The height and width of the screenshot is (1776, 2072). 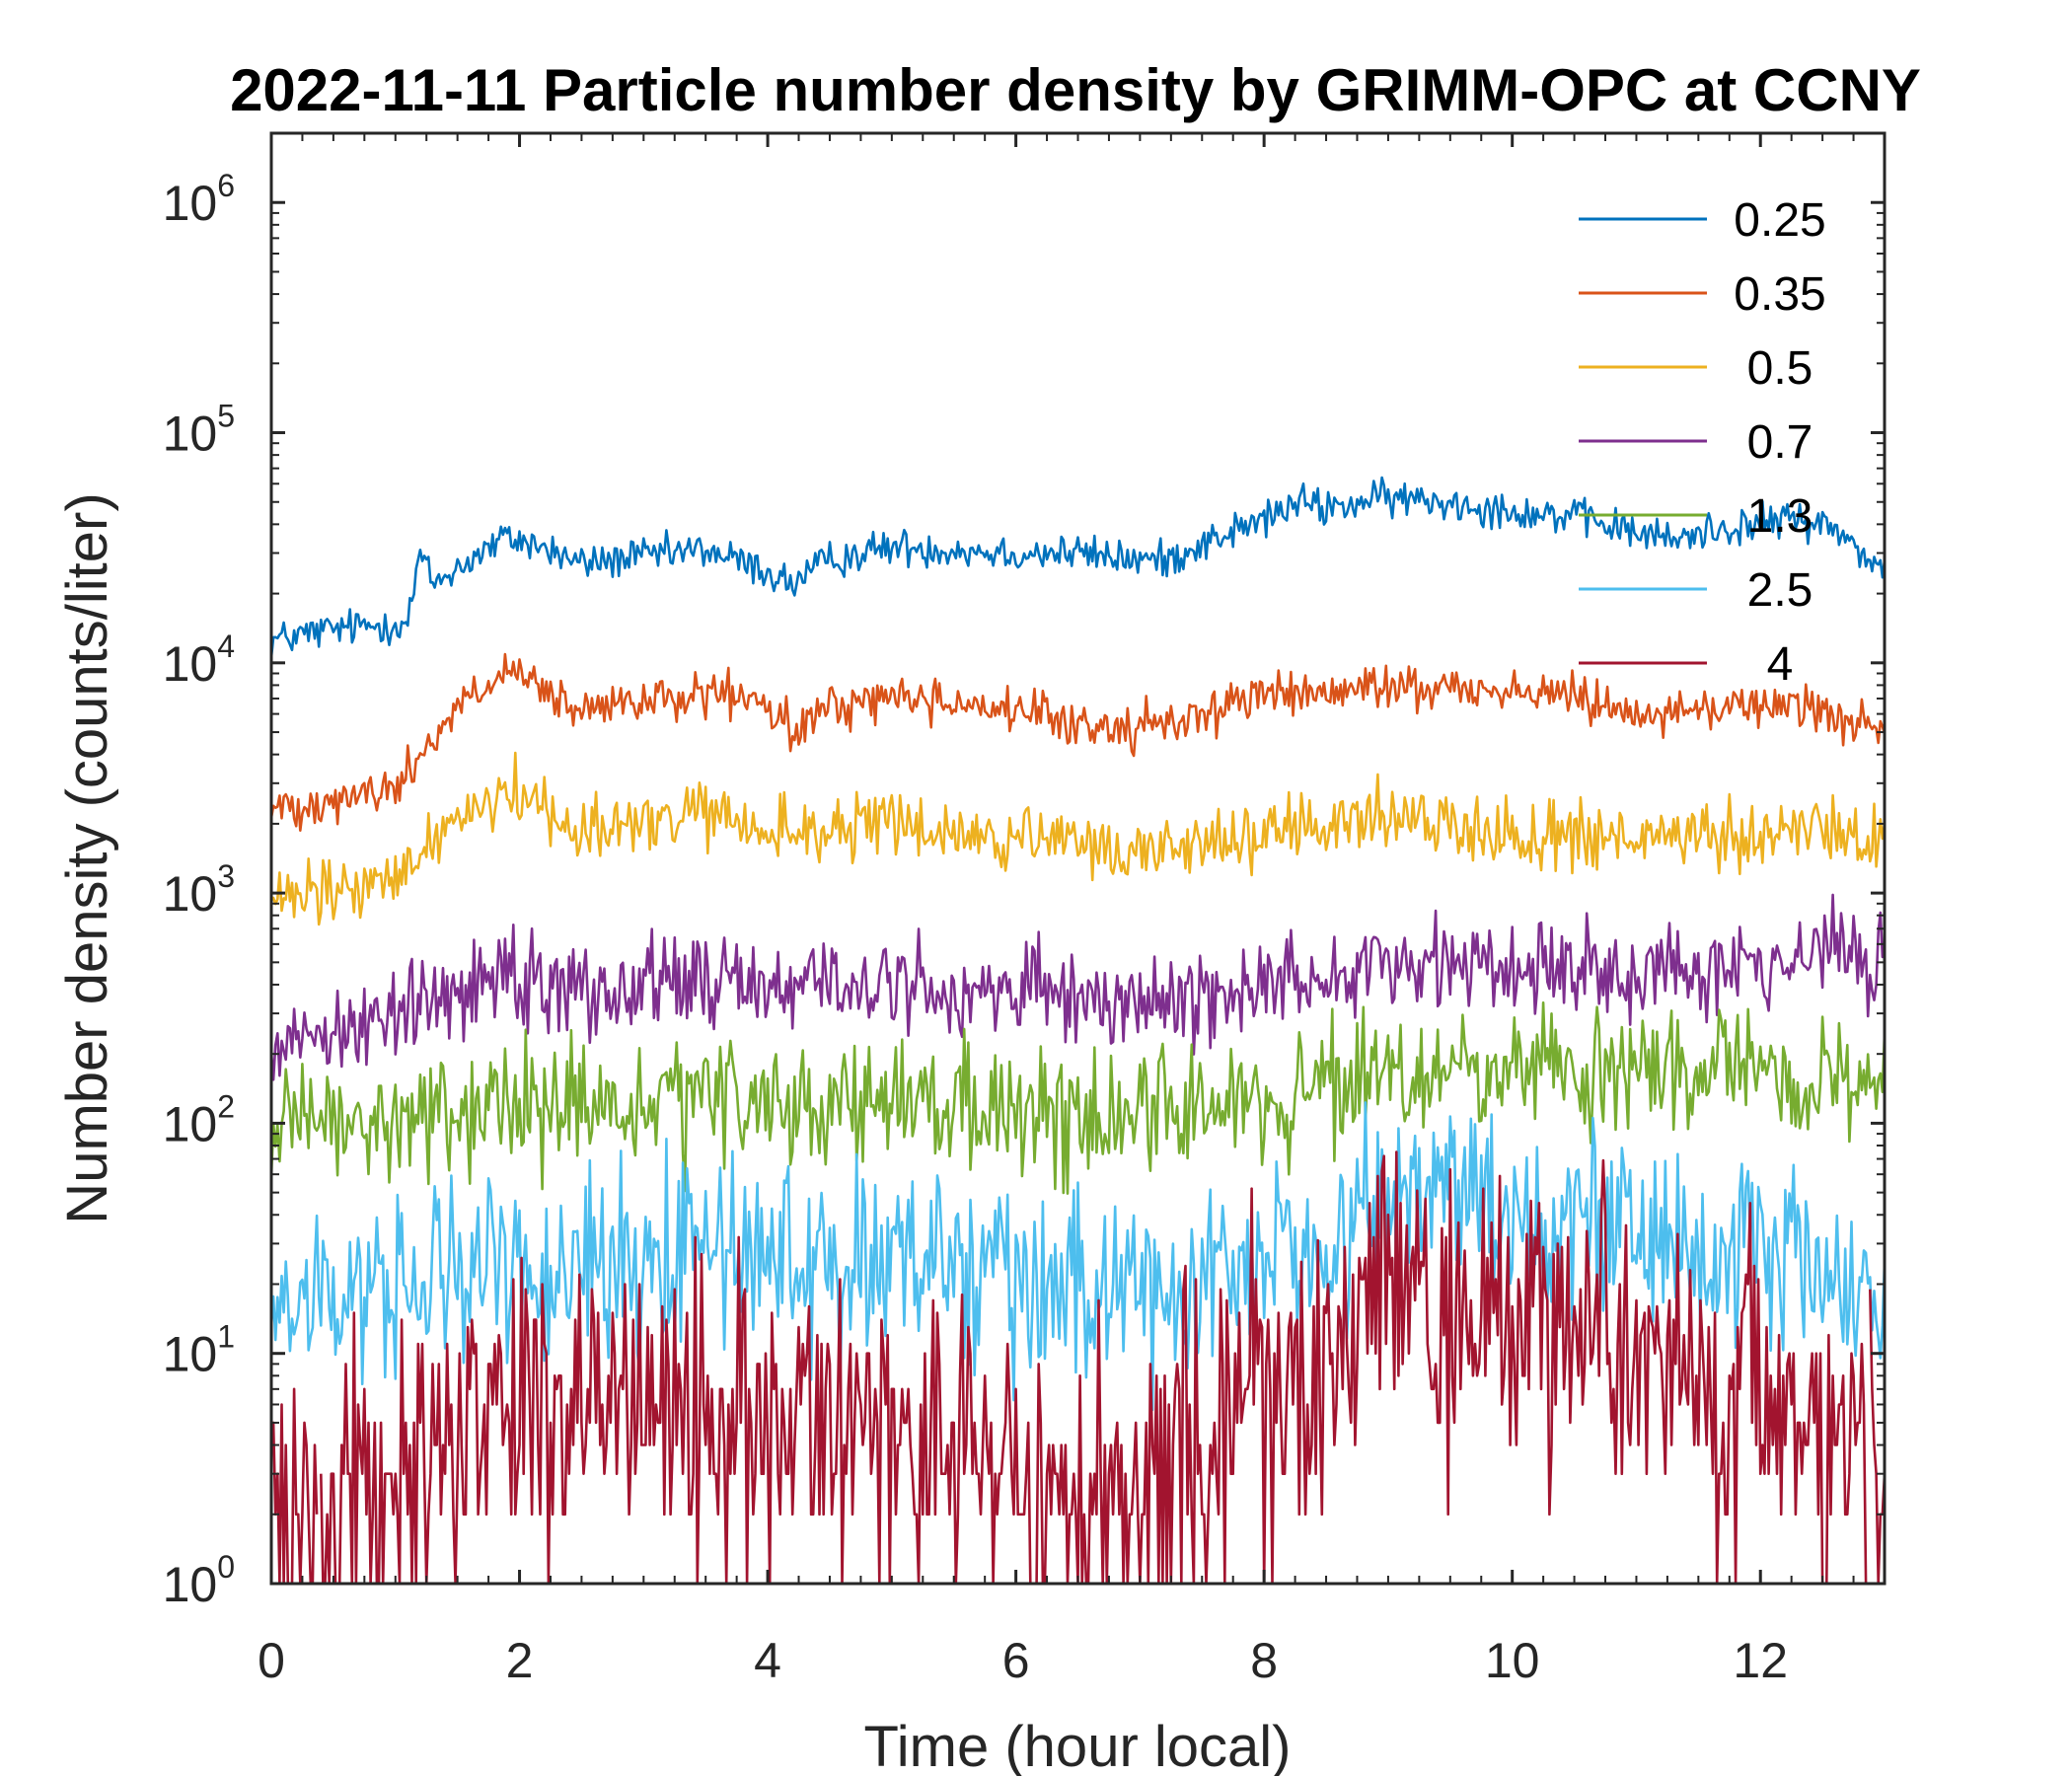 What do you see at coordinates (1078, 1746) in the screenshot?
I see `x-axis-label: Time (hour local)` at bounding box center [1078, 1746].